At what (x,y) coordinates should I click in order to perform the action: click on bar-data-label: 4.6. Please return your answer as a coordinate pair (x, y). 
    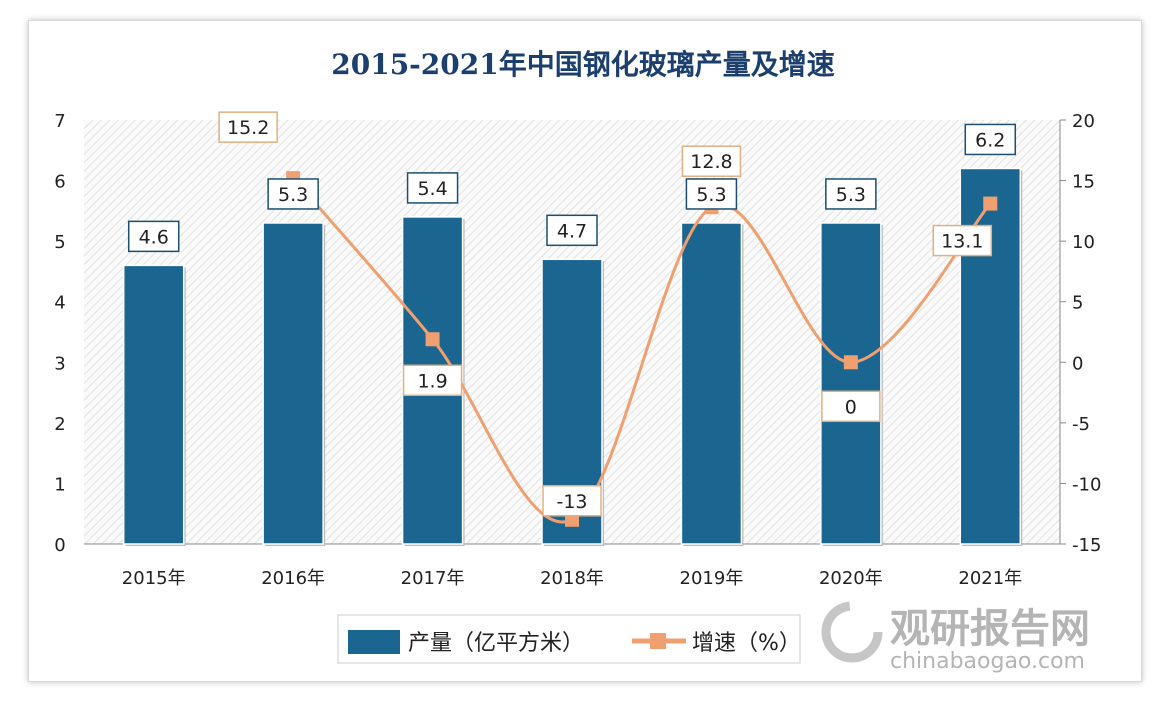
    Looking at the image, I should click on (154, 237).